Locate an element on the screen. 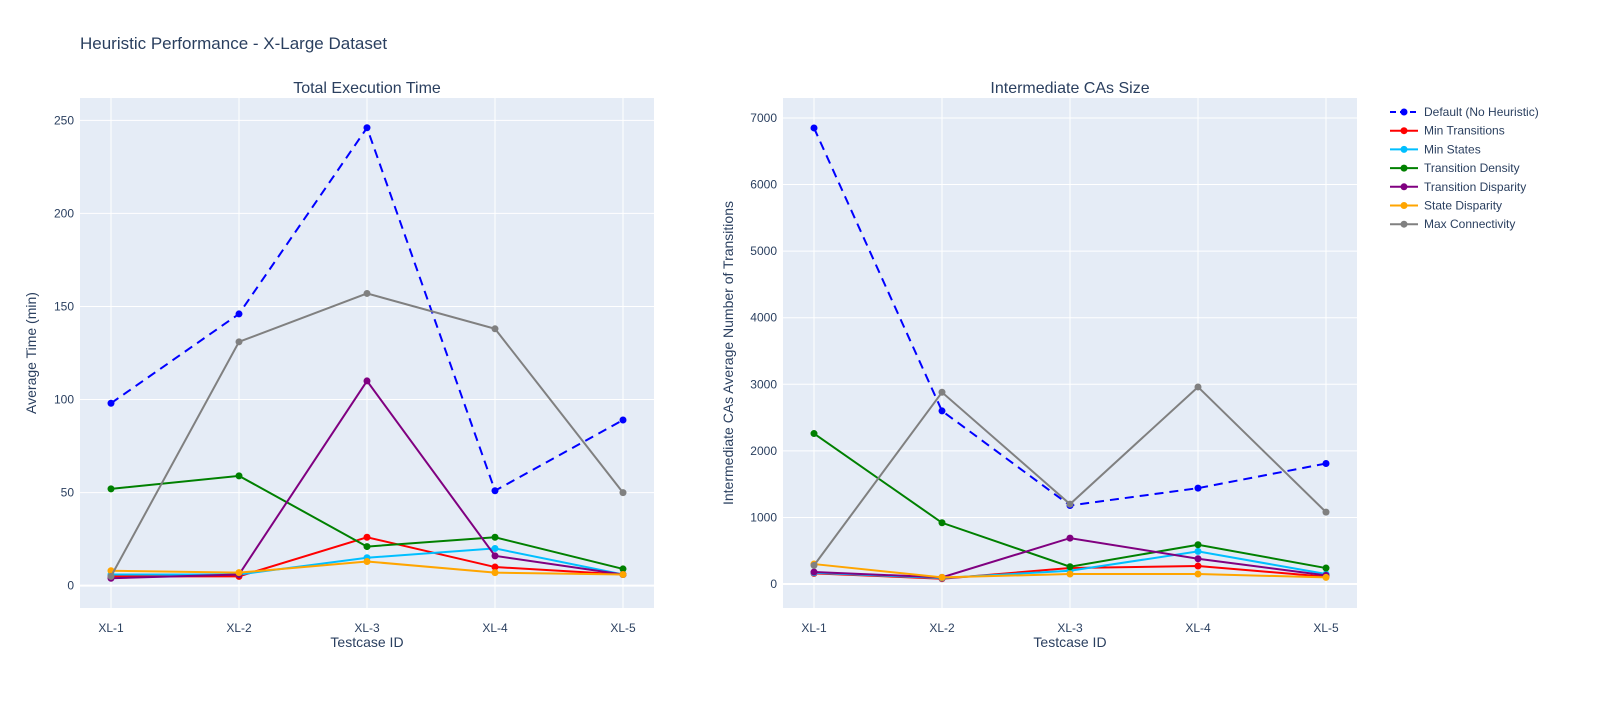 This screenshot has height=705, width=1600. legend-label: Min Transitions is located at coordinates (1464, 131).